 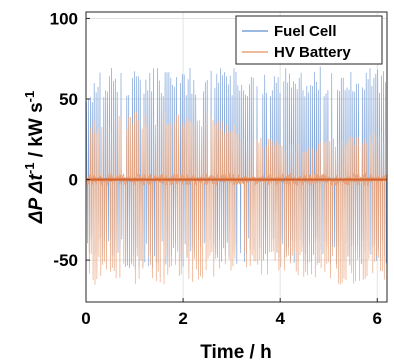 I want to click on y-tick-label: 100, so click(x=64, y=18).